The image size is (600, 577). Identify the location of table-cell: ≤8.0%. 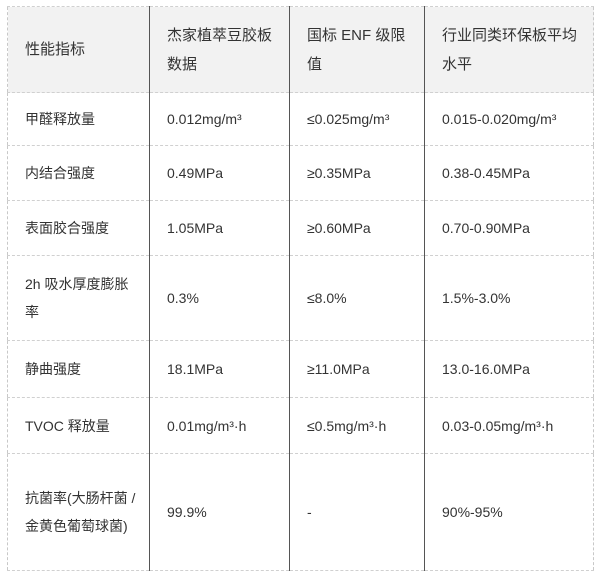
(357, 298).